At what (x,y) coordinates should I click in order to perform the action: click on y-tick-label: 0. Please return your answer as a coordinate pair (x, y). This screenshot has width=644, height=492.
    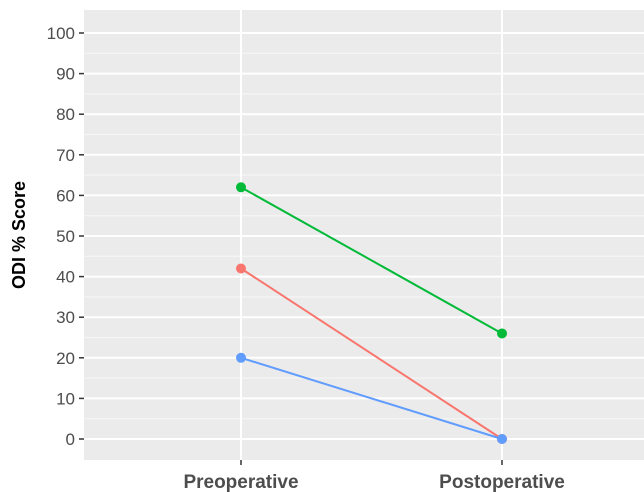
    Looking at the image, I should click on (70, 439).